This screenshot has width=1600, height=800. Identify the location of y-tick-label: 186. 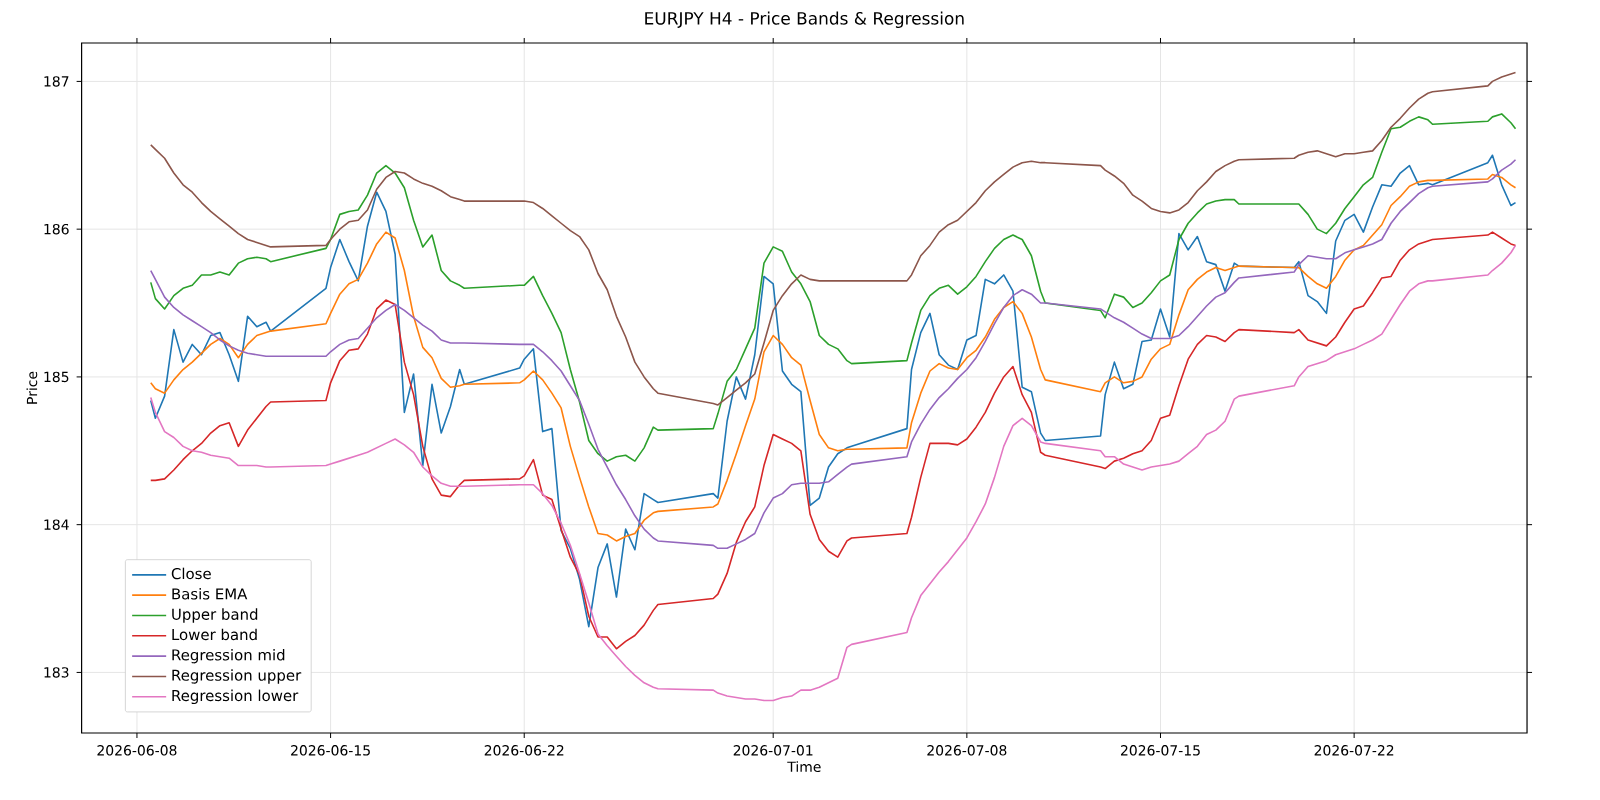
(56, 229).